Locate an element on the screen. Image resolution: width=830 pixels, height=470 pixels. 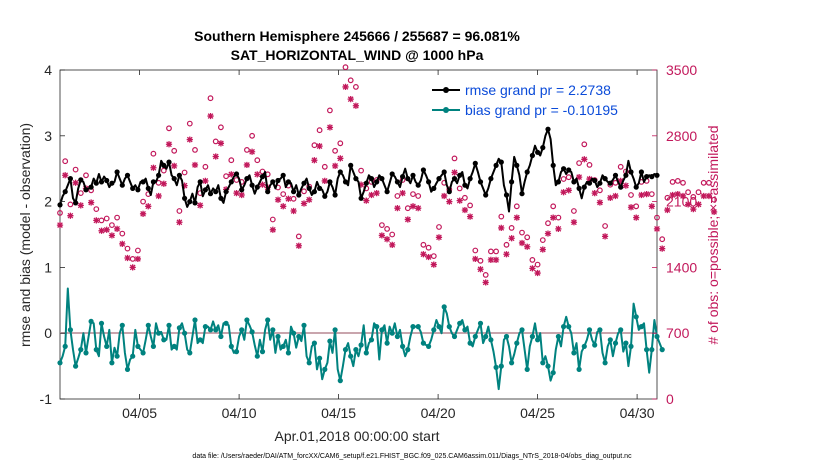
x-tick-label: 04/20 is located at coordinates (438, 413).